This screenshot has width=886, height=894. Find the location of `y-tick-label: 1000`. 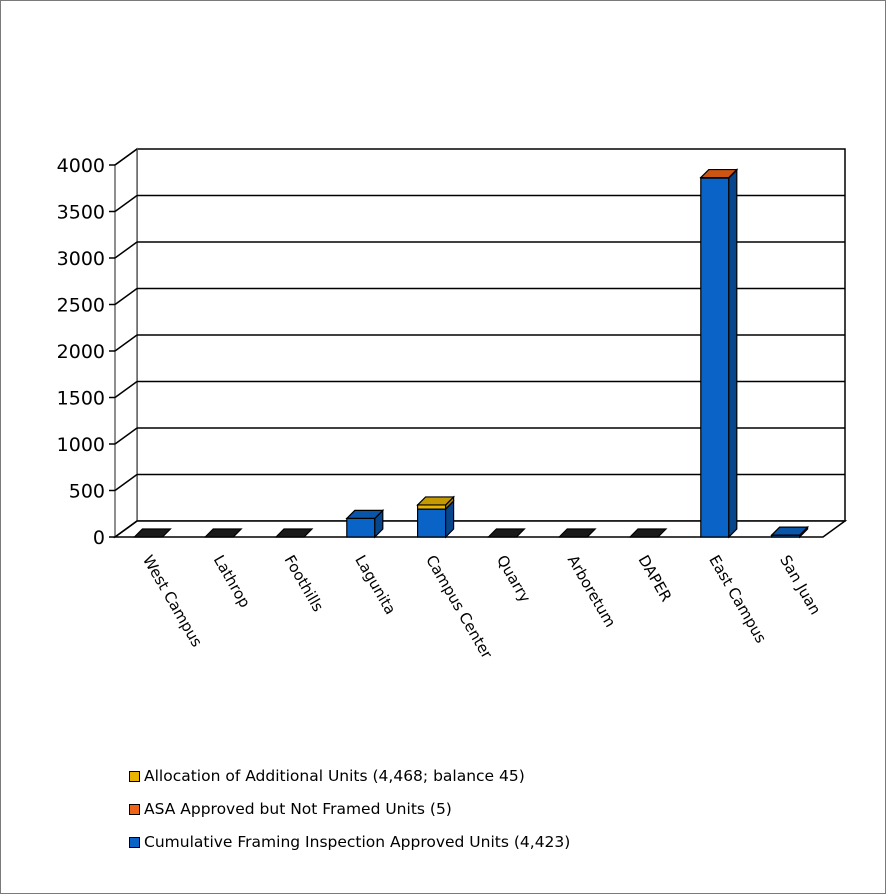

y-tick-label: 1000 is located at coordinates (81, 445).